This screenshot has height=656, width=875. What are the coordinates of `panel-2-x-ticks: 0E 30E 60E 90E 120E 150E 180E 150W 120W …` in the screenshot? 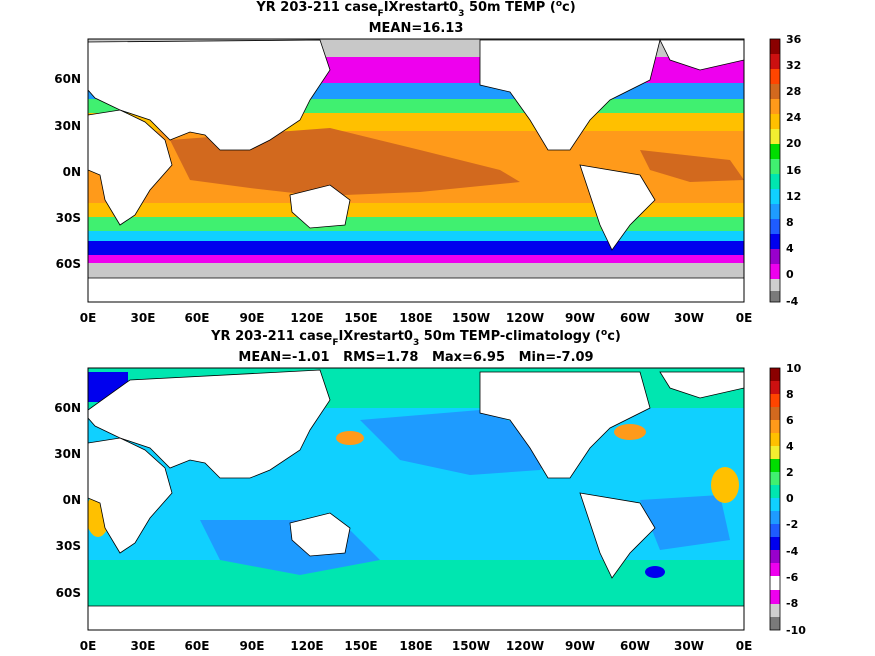 It's located at (416, 646).